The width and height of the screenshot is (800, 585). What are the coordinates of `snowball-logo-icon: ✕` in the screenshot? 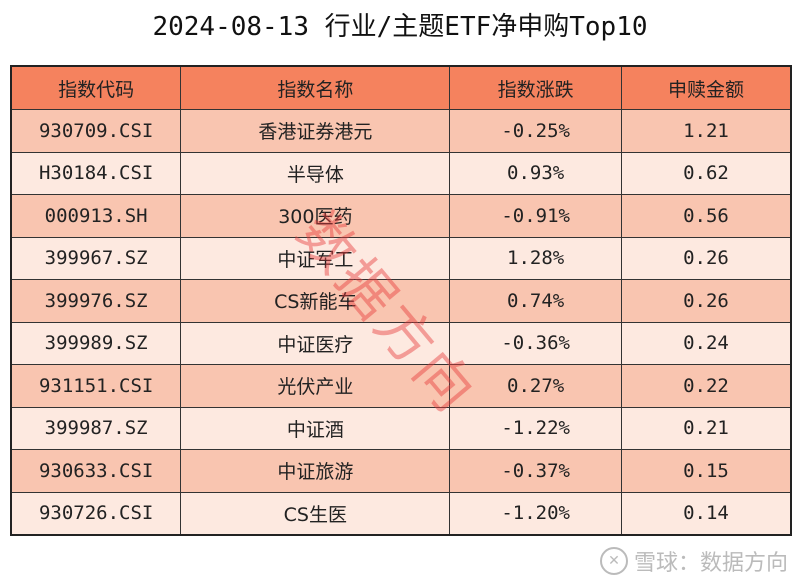 It's located at (613, 561).